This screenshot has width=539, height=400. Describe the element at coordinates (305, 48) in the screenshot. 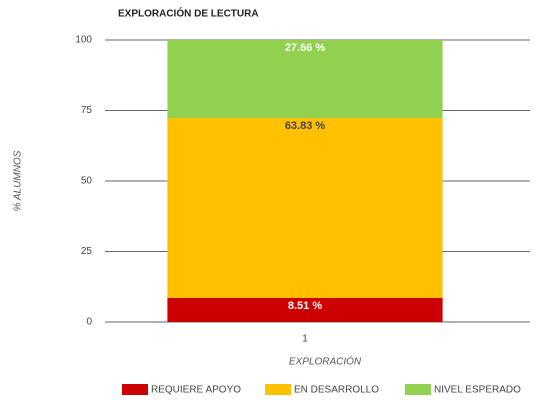

I see `data-label: 27.66 %` at that location.